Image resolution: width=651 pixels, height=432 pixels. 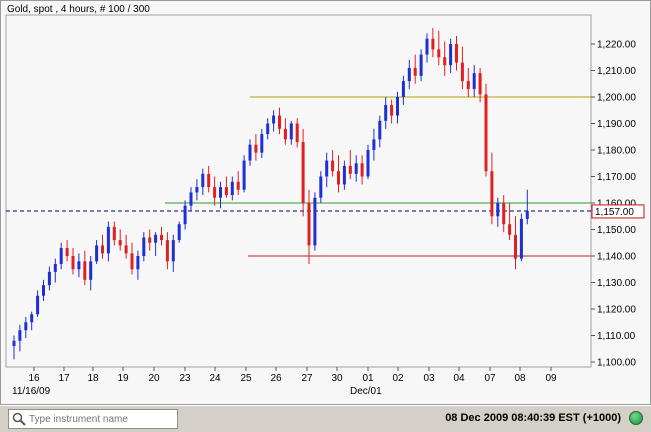 What do you see at coordinates (368, 378) in the screenshot?
I see `x-tick-label: 01` at bounding box center [368, 378].